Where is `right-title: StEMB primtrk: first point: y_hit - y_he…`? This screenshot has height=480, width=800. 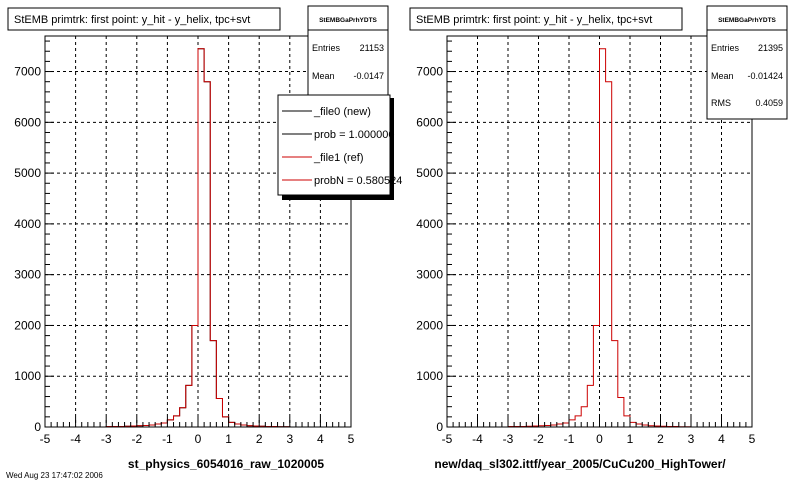
right-title: StEMB primtrk: first point: y_hit - y_he… is located at coordinates (534, 20).